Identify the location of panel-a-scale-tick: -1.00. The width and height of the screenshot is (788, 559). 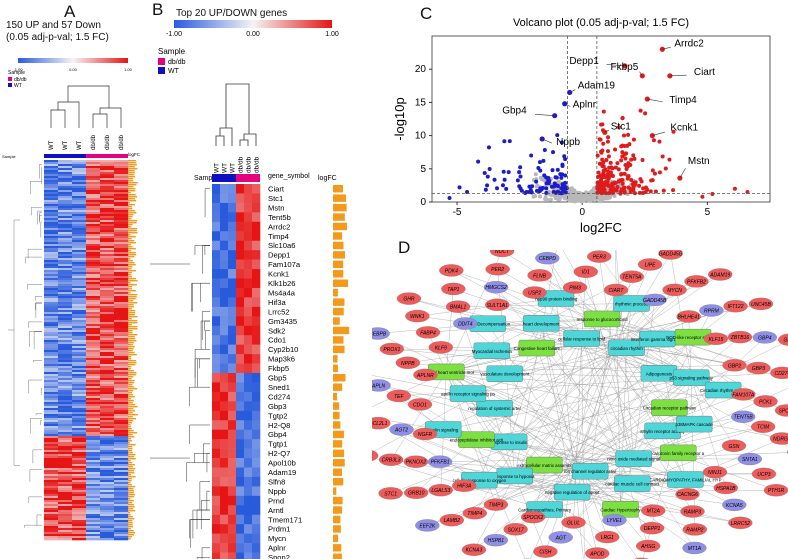
(18, 69).